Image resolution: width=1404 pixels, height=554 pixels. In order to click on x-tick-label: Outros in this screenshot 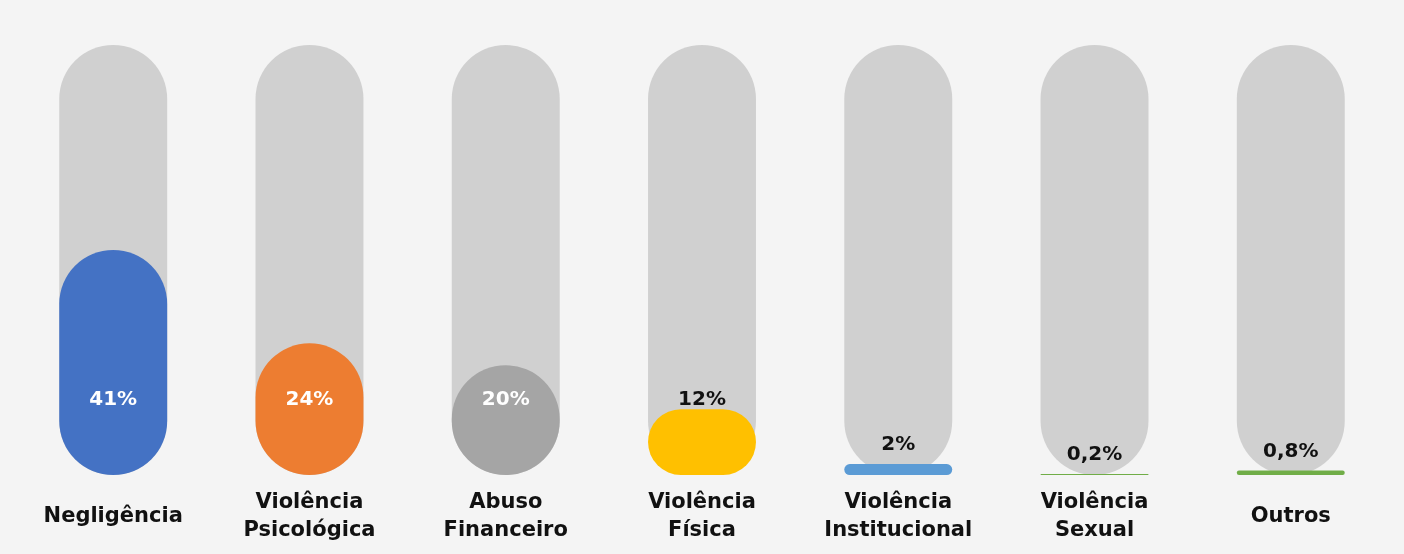, I will do `click(1290, 515)`.